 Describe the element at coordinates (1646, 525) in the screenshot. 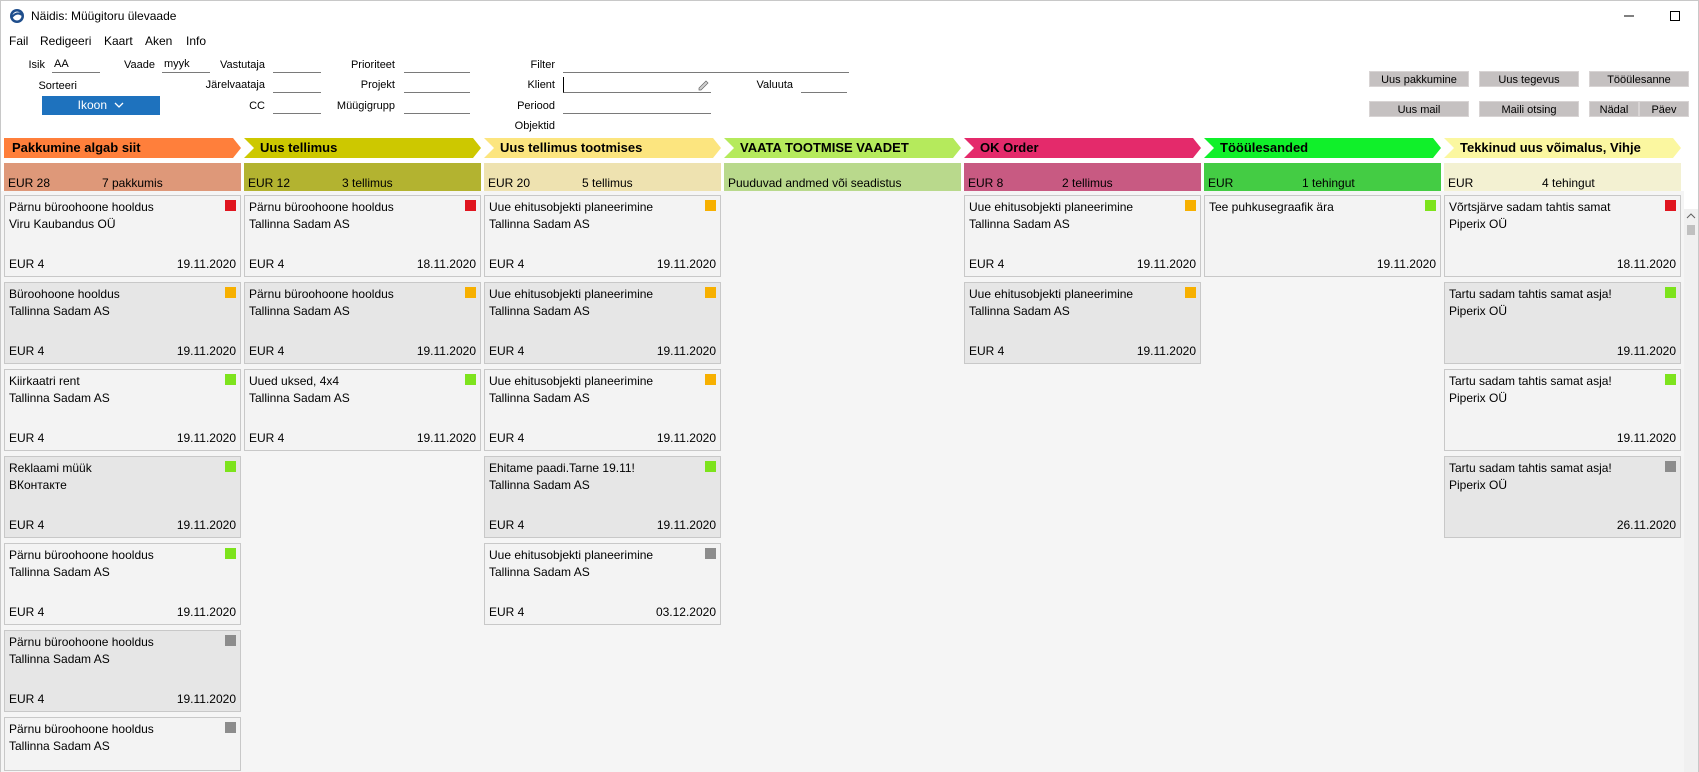

I see `card-date: 26.11.2020` at that location.